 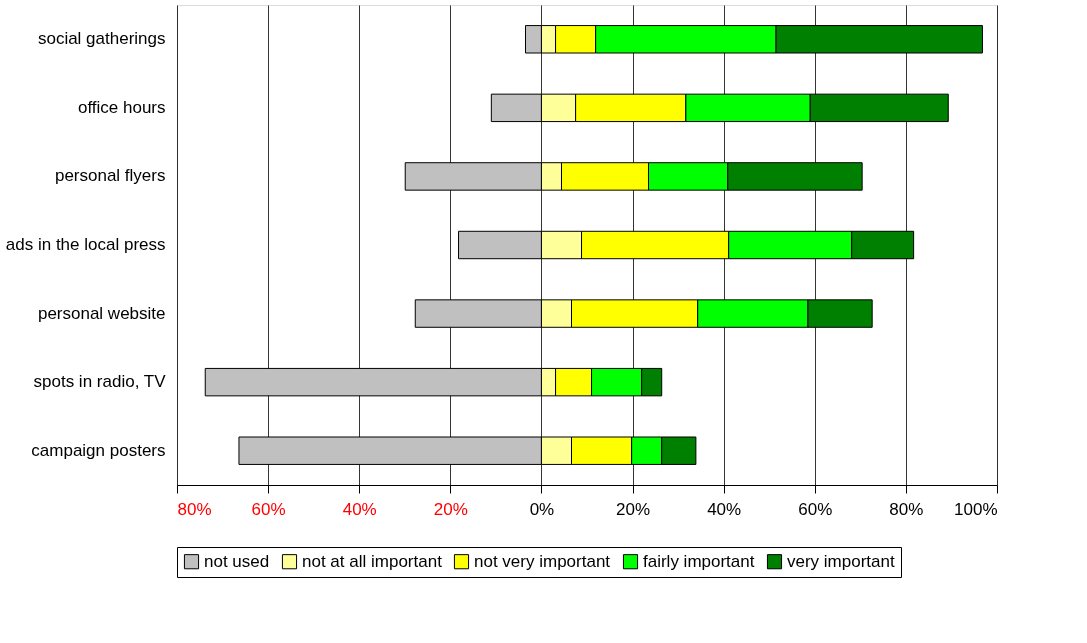 I want to click on legend-label: not at all important, so click(x=372, y=561).